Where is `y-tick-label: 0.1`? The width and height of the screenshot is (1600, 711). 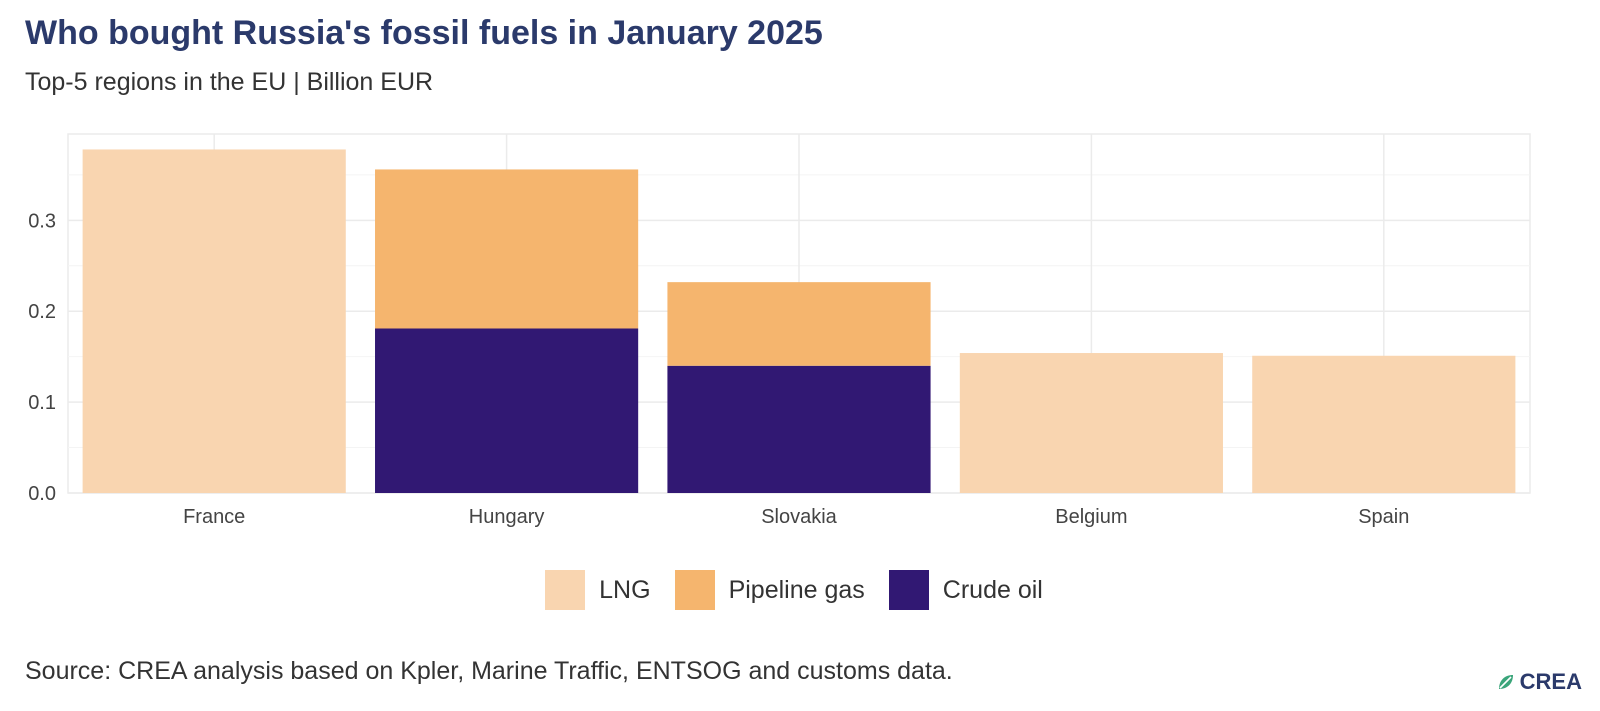
y-tick-label: 0.1 is located at coordinates (42, 403).